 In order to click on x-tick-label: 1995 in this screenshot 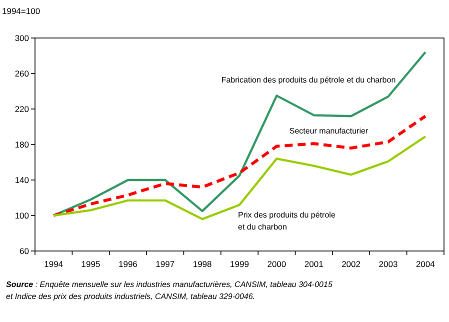, I will do `click(90, 264)`.